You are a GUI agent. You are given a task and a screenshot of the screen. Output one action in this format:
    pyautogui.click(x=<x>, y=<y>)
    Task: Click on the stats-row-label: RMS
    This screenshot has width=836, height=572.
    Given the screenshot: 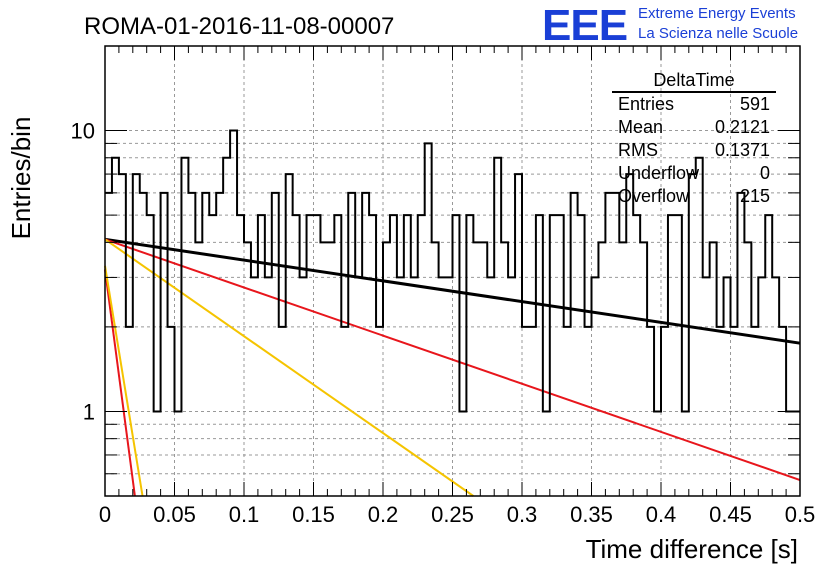 What is the action you would take?
    pyautogui.click(x=638, y=150)
    